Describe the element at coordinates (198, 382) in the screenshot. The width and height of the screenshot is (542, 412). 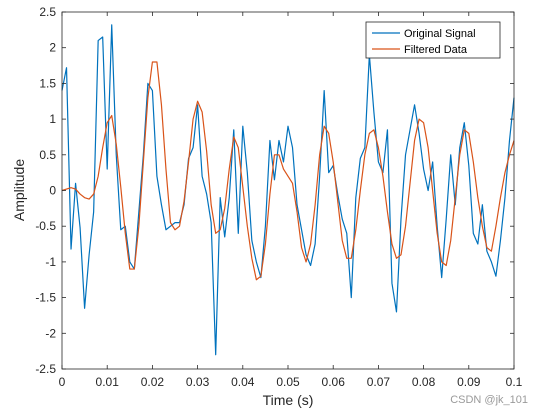
I see `x-tick-label: 0.03` at that location.